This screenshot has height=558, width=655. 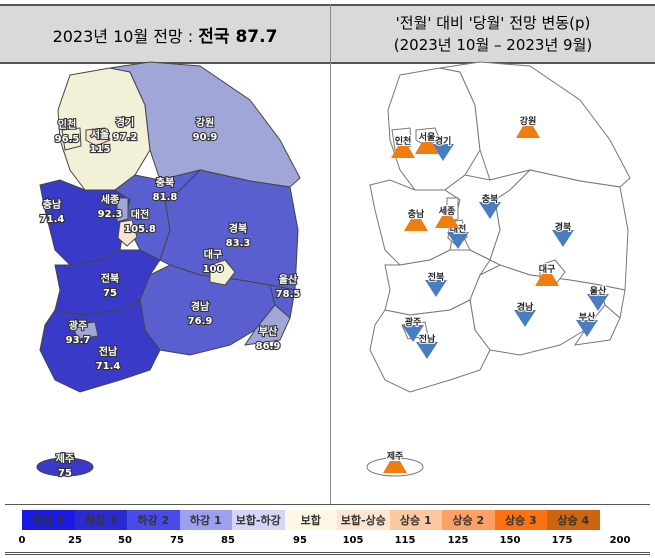 What do you see at coordinates (78, 340) in the screenshot?
I see `region-value-label: 93.7` at bounding box center [78, 340].